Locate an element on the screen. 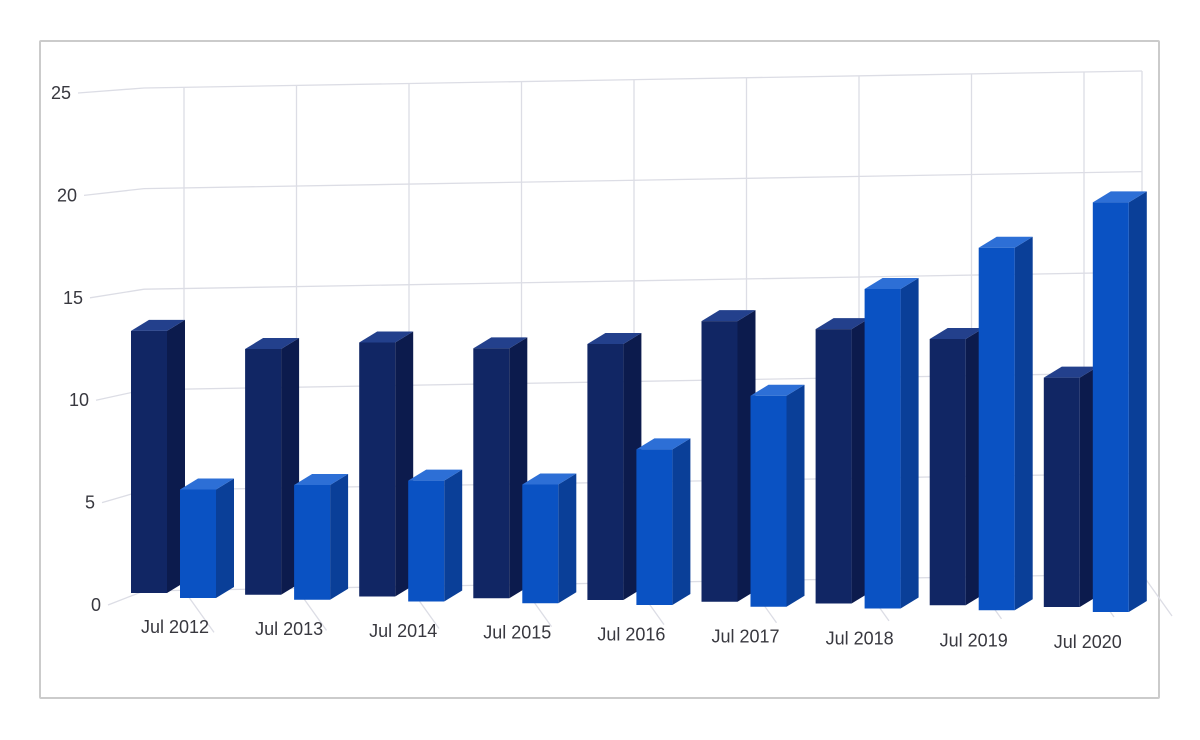 Image resolution: width=1200 pixels, height=740 pixels. y-tick-label: 0 is located at coordinates (96, 605).